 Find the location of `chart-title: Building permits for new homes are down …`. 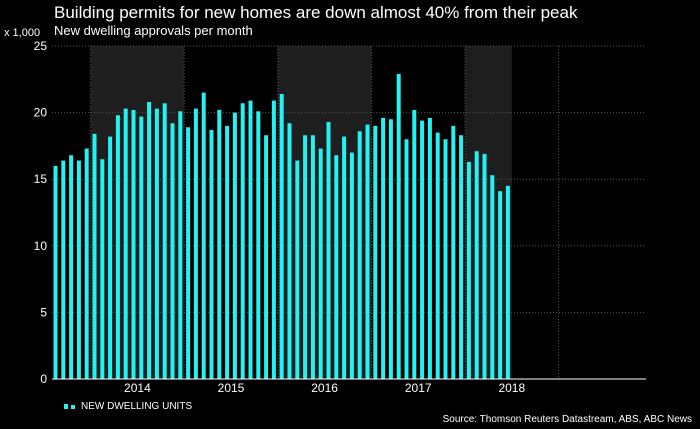

chart-title: Building permits for new homes are down … is located at coordinates (316, 12).